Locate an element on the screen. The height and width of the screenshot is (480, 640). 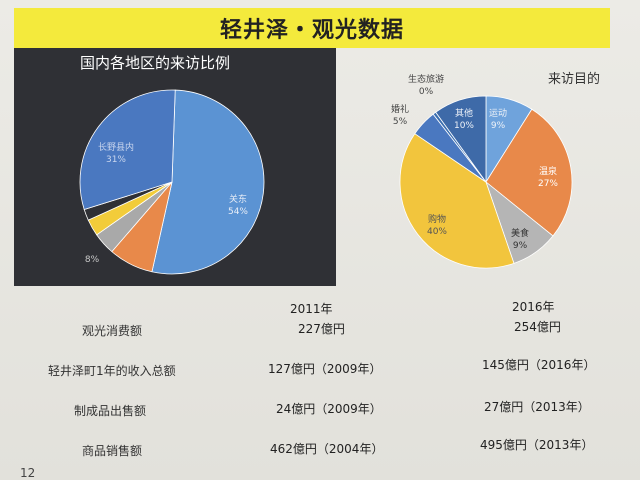
cell-goods-sales-2016: 495億円（2013年） is located at coordinates (537, 445).